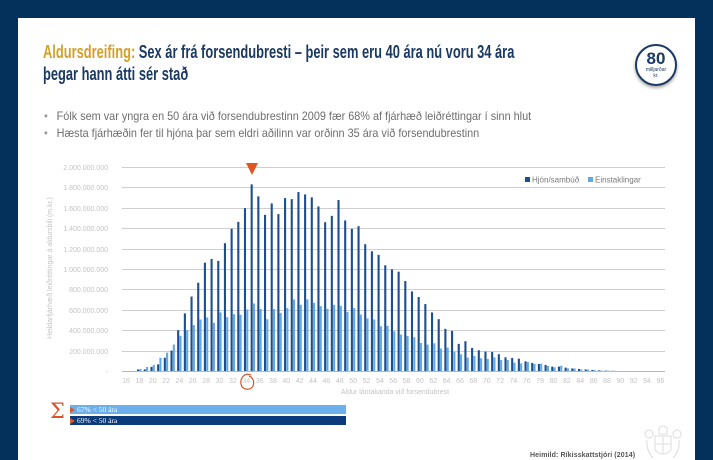 Image resolution: width=713 pixels, height=460 pixels. I want to click on x-tick-label: 74, so click(514, 381).